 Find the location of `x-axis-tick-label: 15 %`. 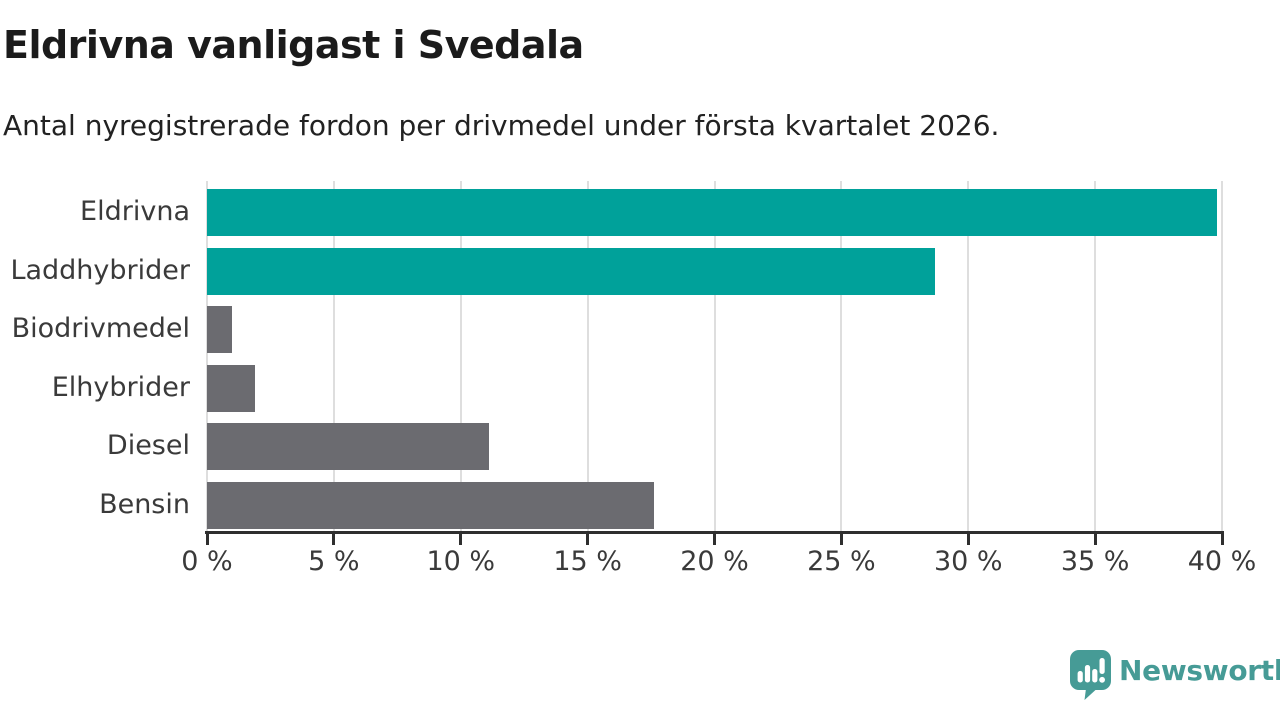

x-axis-tick-label: 15 % is located at coordinates (587, 561).